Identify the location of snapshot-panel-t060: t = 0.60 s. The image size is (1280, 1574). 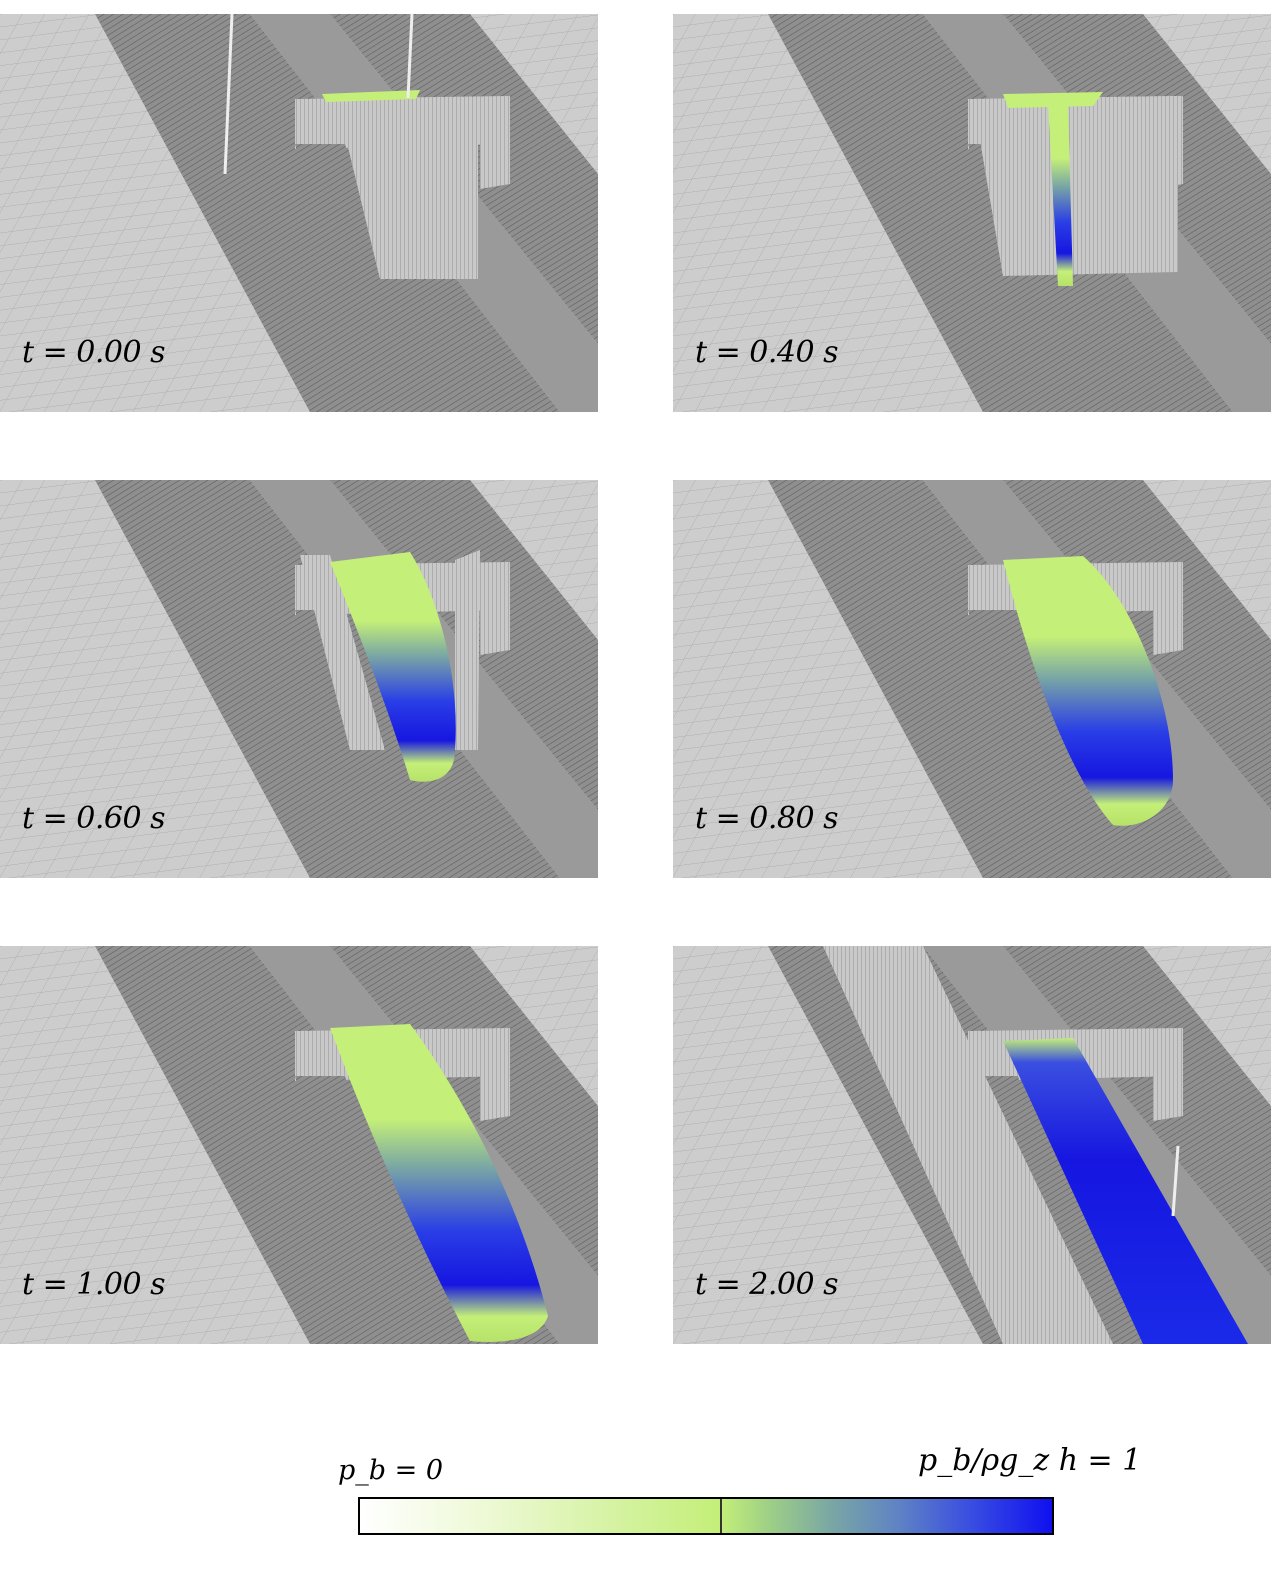
(299, 679).